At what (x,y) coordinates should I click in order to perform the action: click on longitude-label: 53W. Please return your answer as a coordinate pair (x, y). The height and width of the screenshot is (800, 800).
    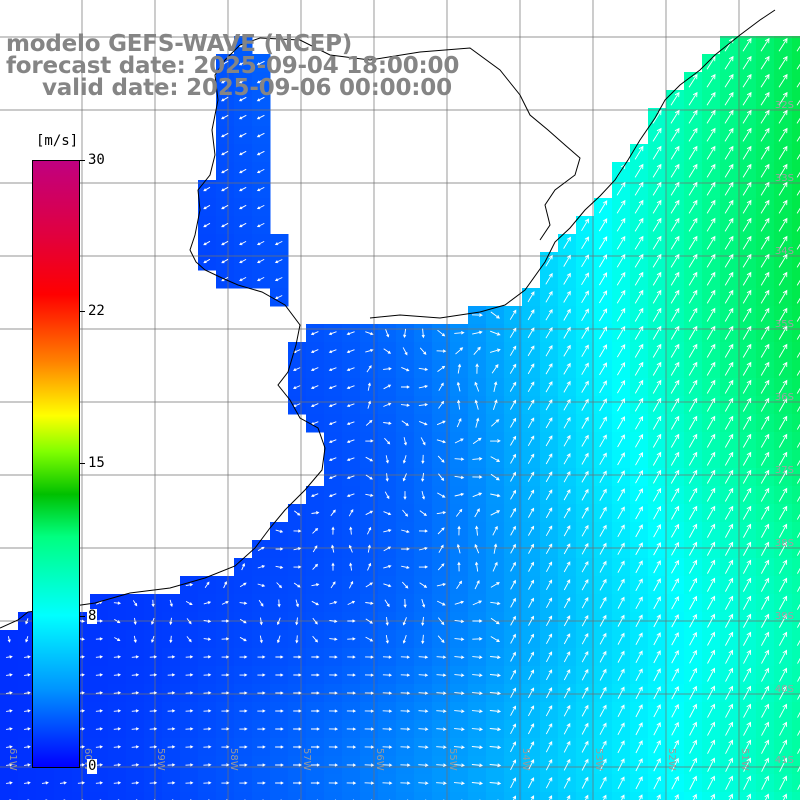
    Looking at the image, I should click on (598, 759).